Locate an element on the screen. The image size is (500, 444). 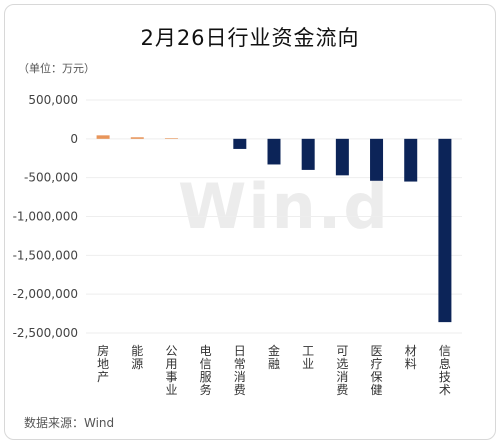
category-label: 信息技术 is located at coordinates (445, 370).